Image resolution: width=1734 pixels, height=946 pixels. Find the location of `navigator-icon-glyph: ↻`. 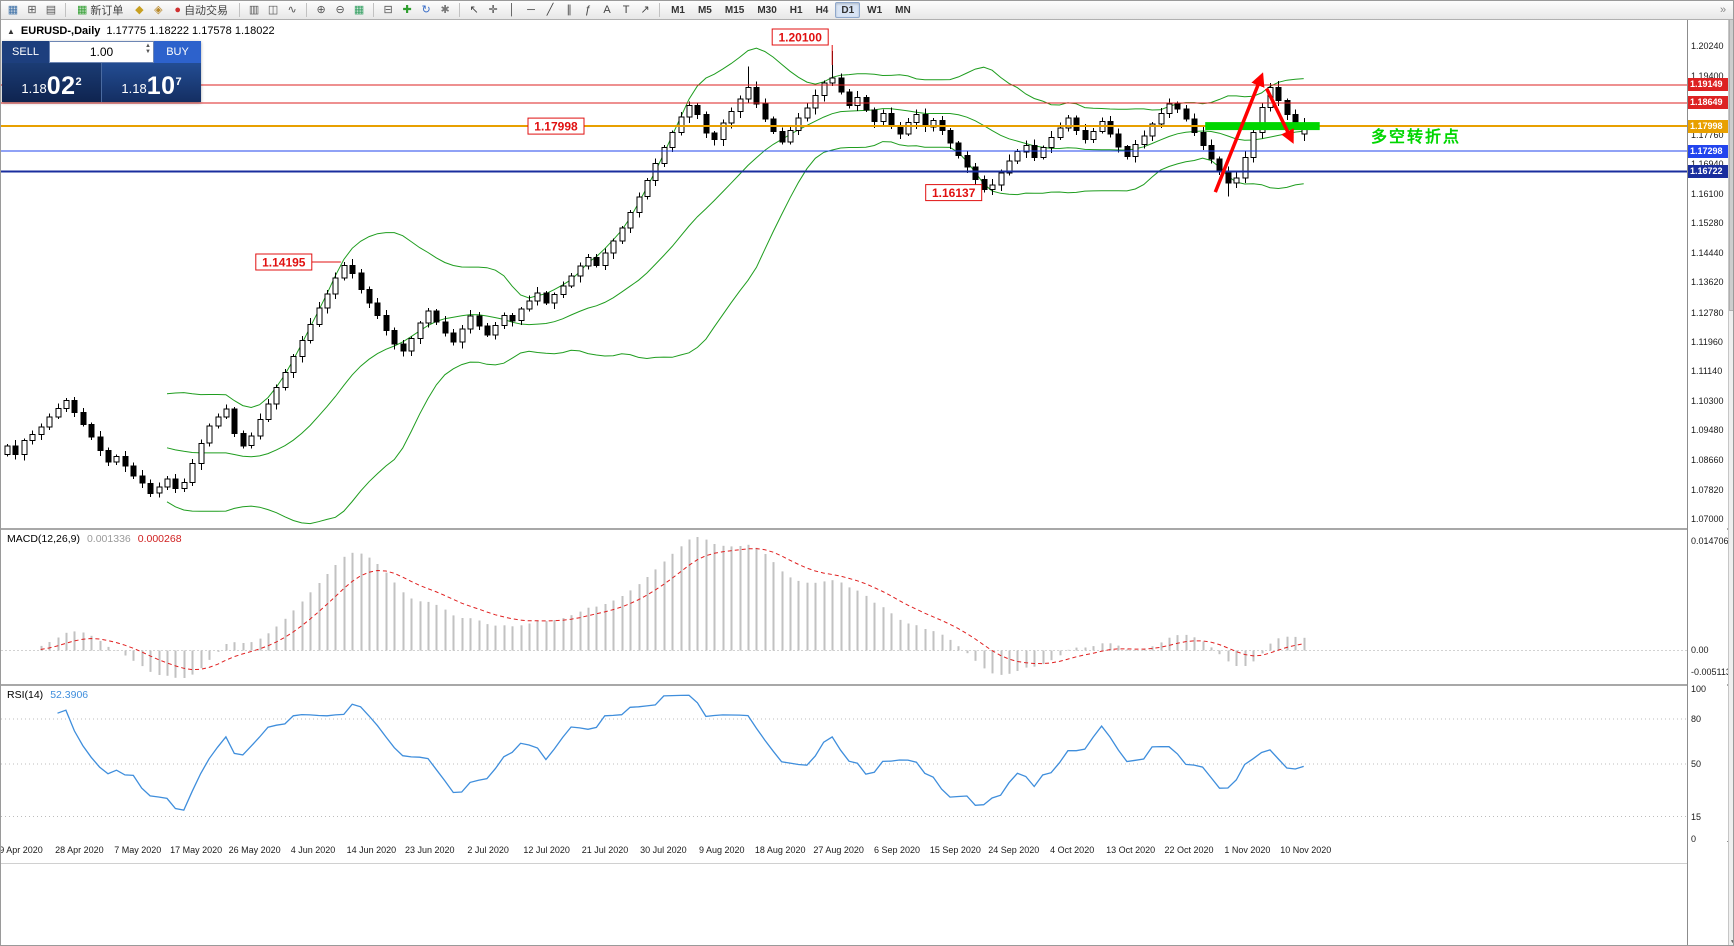

navigator-icon-glyph: ↻ is located at coordinates (426, 9).